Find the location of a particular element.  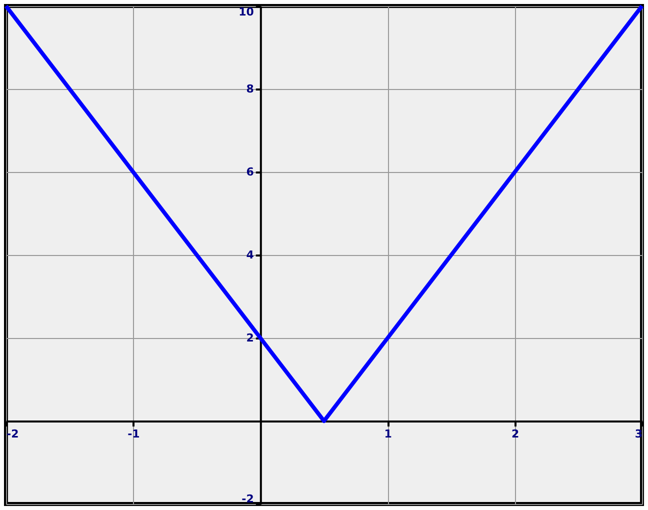

x-tick-label: -1 is located at coordinates (134, 434).